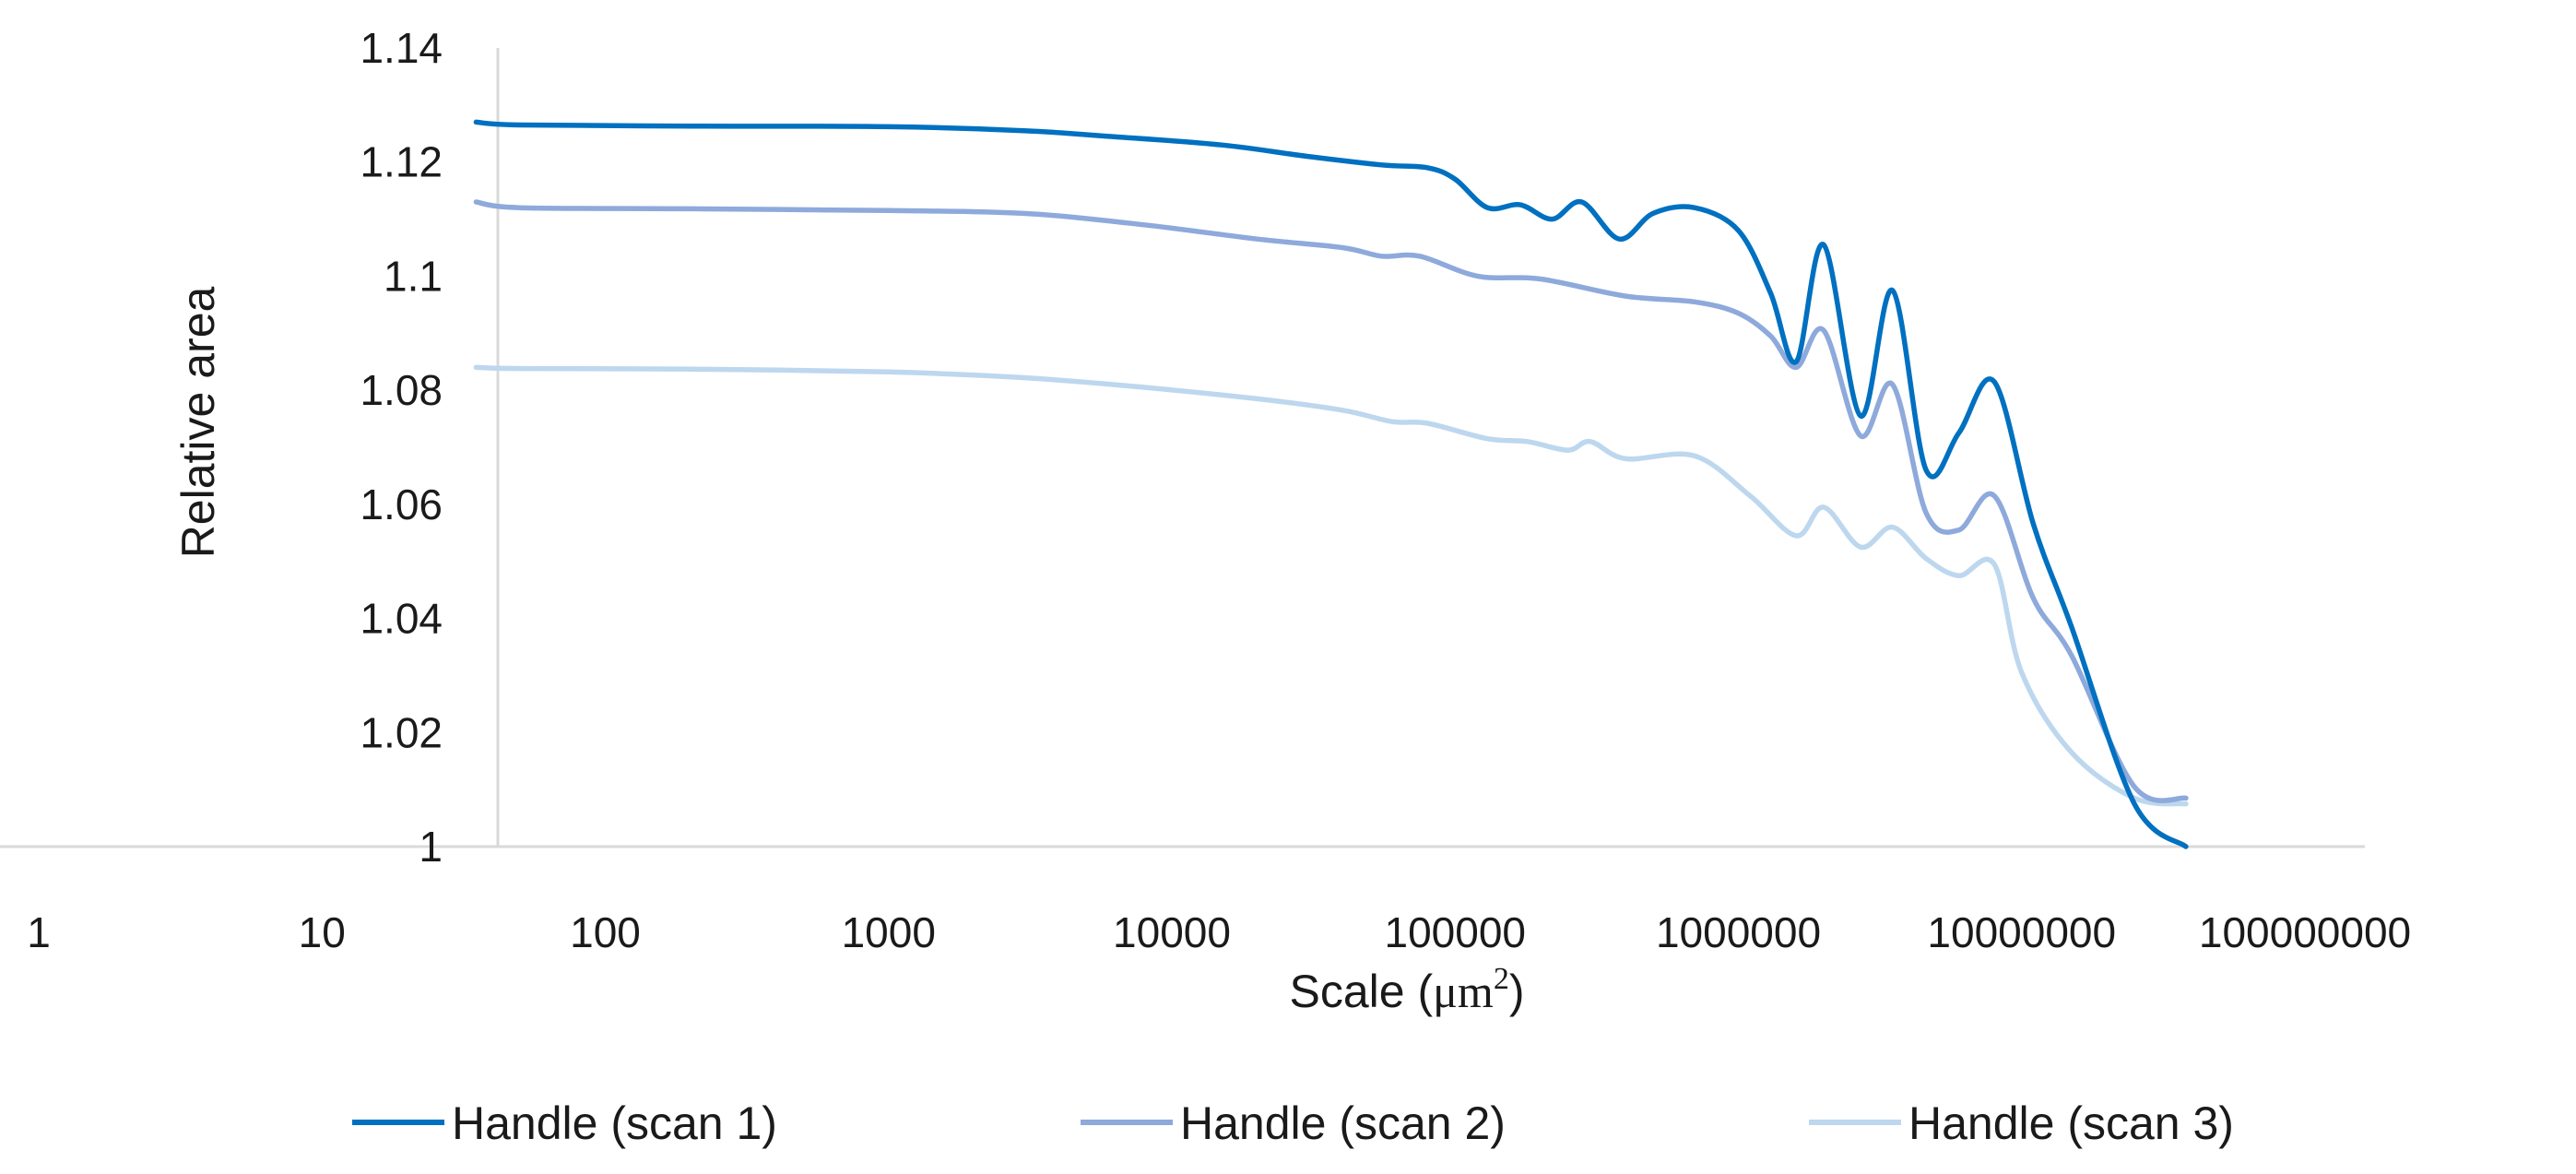 Image resolution: width=2576 pixels, height=1174 pixels. Describe the element at coordinates (1738, 932) in the screenshot. I see `x-tick-label: 1000000` at that location.